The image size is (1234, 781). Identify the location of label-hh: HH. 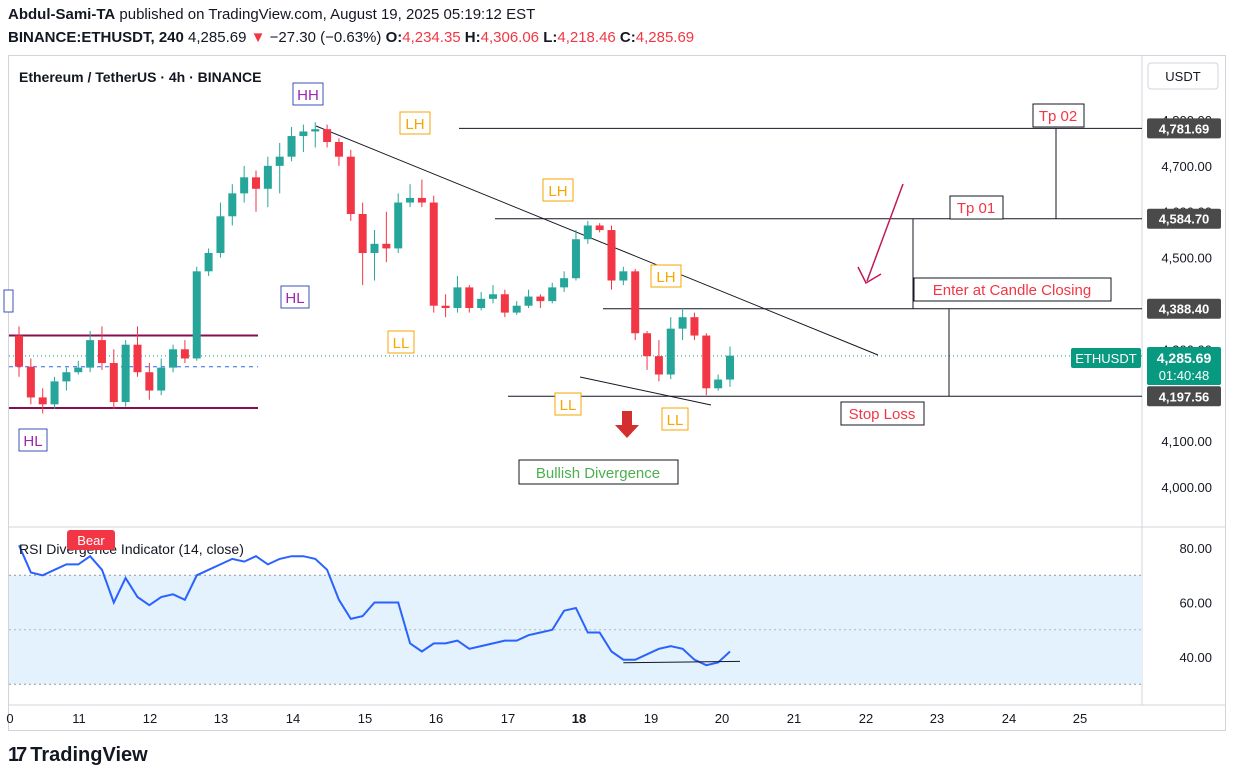
(308, 94).